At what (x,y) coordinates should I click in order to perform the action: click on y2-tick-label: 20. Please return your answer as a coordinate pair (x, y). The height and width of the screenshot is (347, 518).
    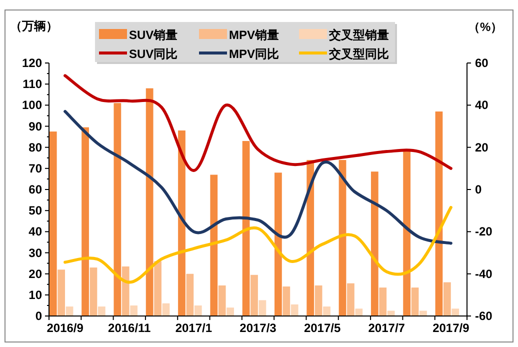
    Looking at the image, I should click on (482, 147).